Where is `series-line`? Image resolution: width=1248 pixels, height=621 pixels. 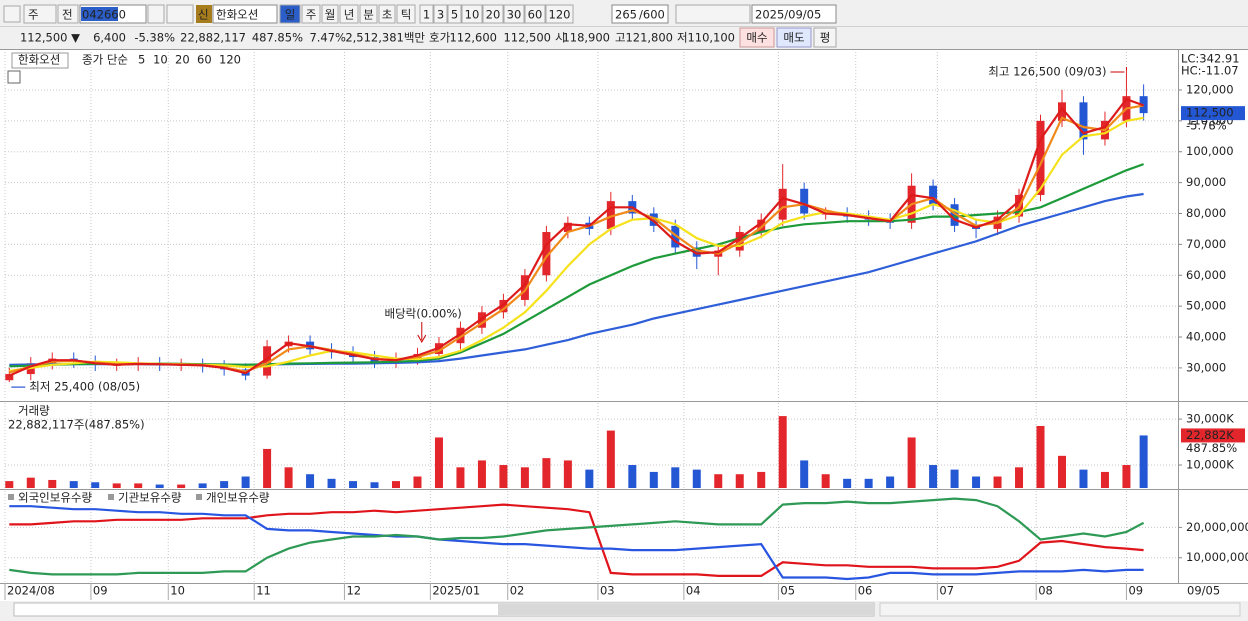 series-line is located at coordinates (576, 540).